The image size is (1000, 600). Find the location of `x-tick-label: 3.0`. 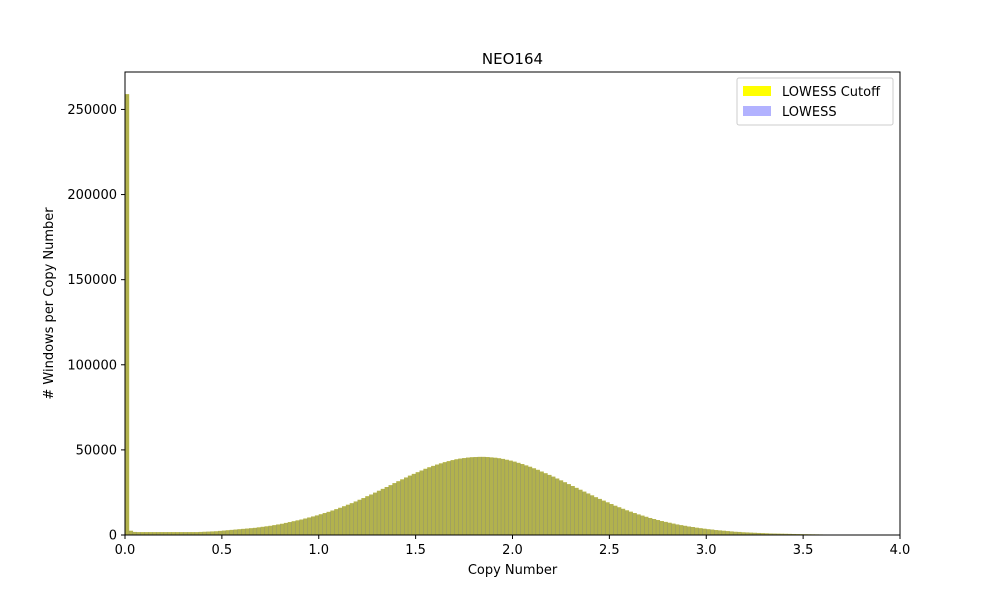

x-tick-label: 3.0 is located at coordinates (706, 550).